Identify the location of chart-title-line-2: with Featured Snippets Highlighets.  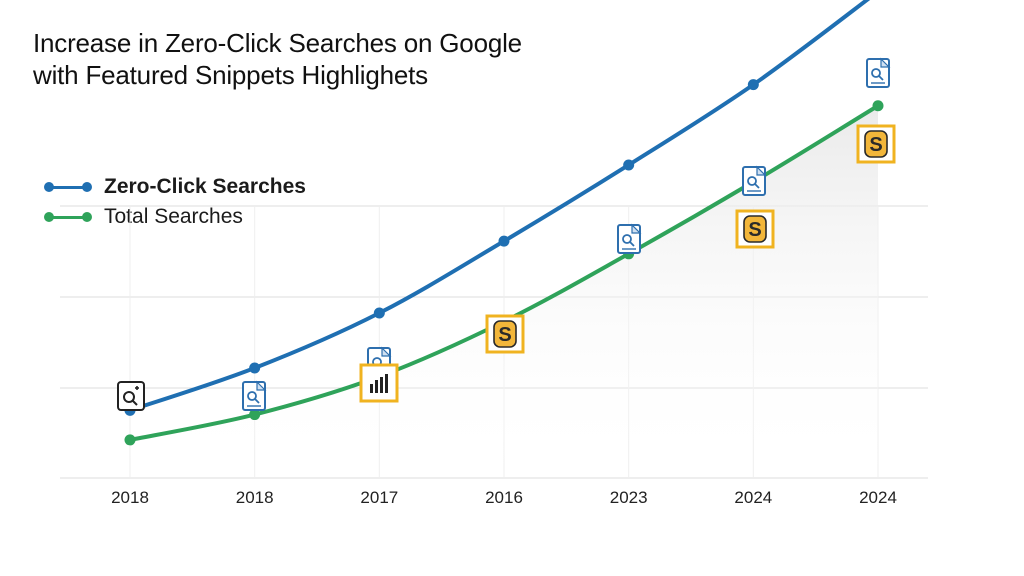
(230, 75).